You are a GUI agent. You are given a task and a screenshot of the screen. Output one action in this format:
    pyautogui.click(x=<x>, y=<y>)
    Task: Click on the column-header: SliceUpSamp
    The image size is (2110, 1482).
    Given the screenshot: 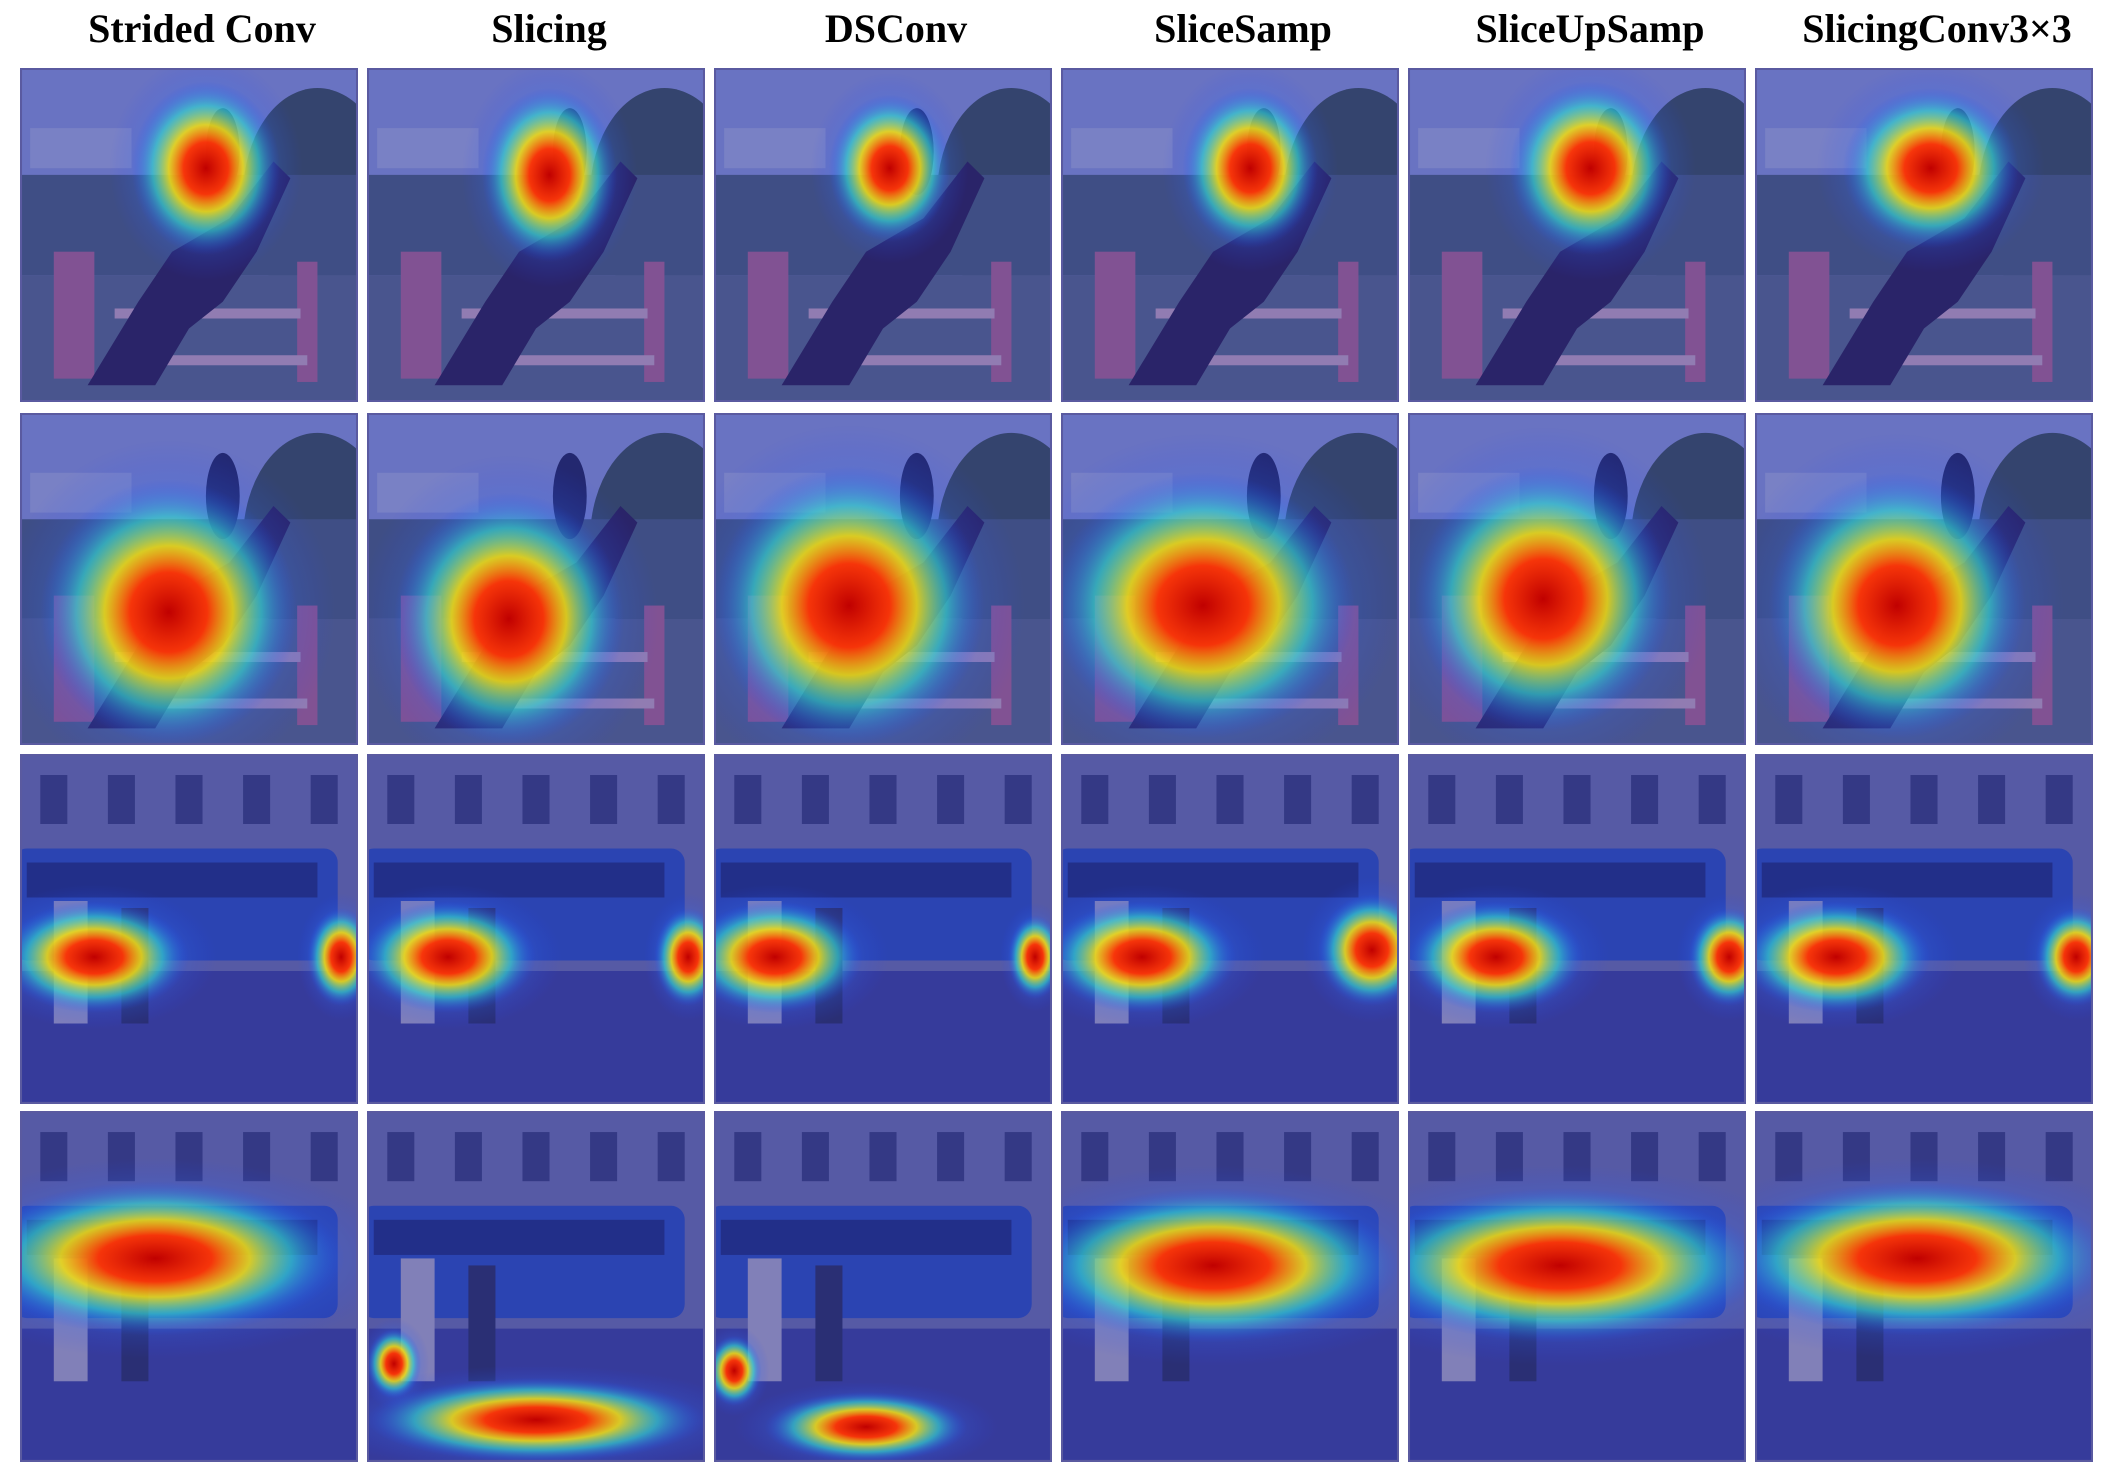 What is the action you would take?
    pyautogui.click(x=1590, y=28)
    